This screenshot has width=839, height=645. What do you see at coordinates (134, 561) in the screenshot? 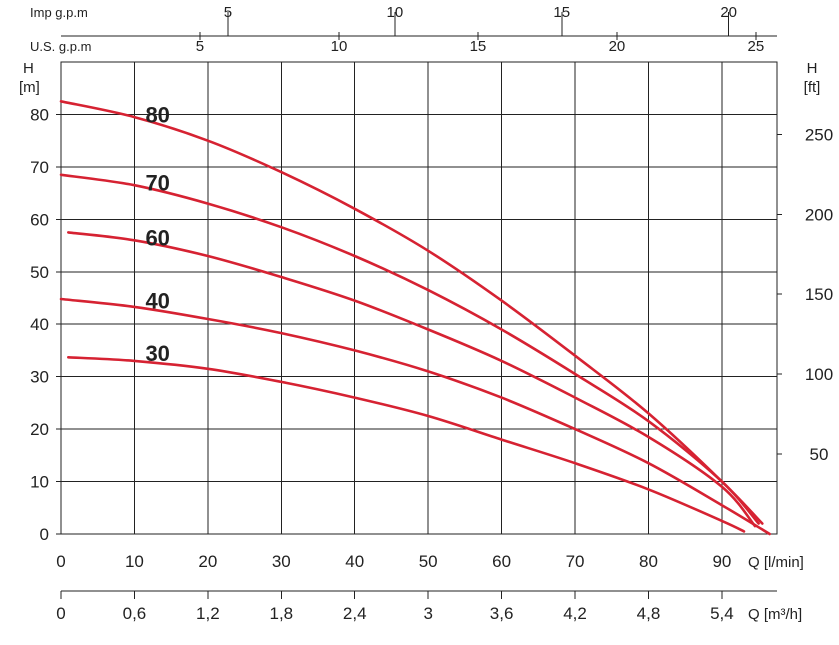
I see `x-lpm-tick-label: 10` at bounding box center [134, 561].